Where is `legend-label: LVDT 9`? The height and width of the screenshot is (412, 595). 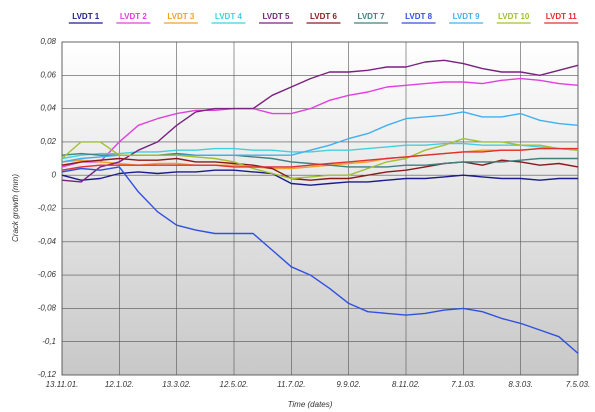 legend-label: LVDT 9 is located at coordinates (467, 16).